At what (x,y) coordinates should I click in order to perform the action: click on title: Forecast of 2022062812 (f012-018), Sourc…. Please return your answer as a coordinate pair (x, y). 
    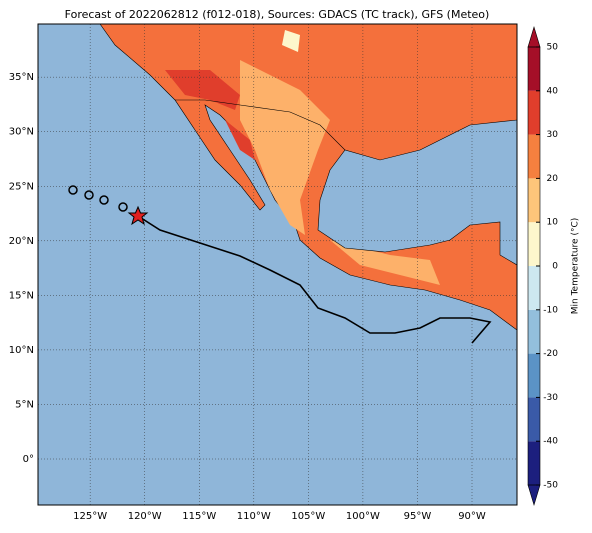
    Looking at the image, I should click on (277, 14).